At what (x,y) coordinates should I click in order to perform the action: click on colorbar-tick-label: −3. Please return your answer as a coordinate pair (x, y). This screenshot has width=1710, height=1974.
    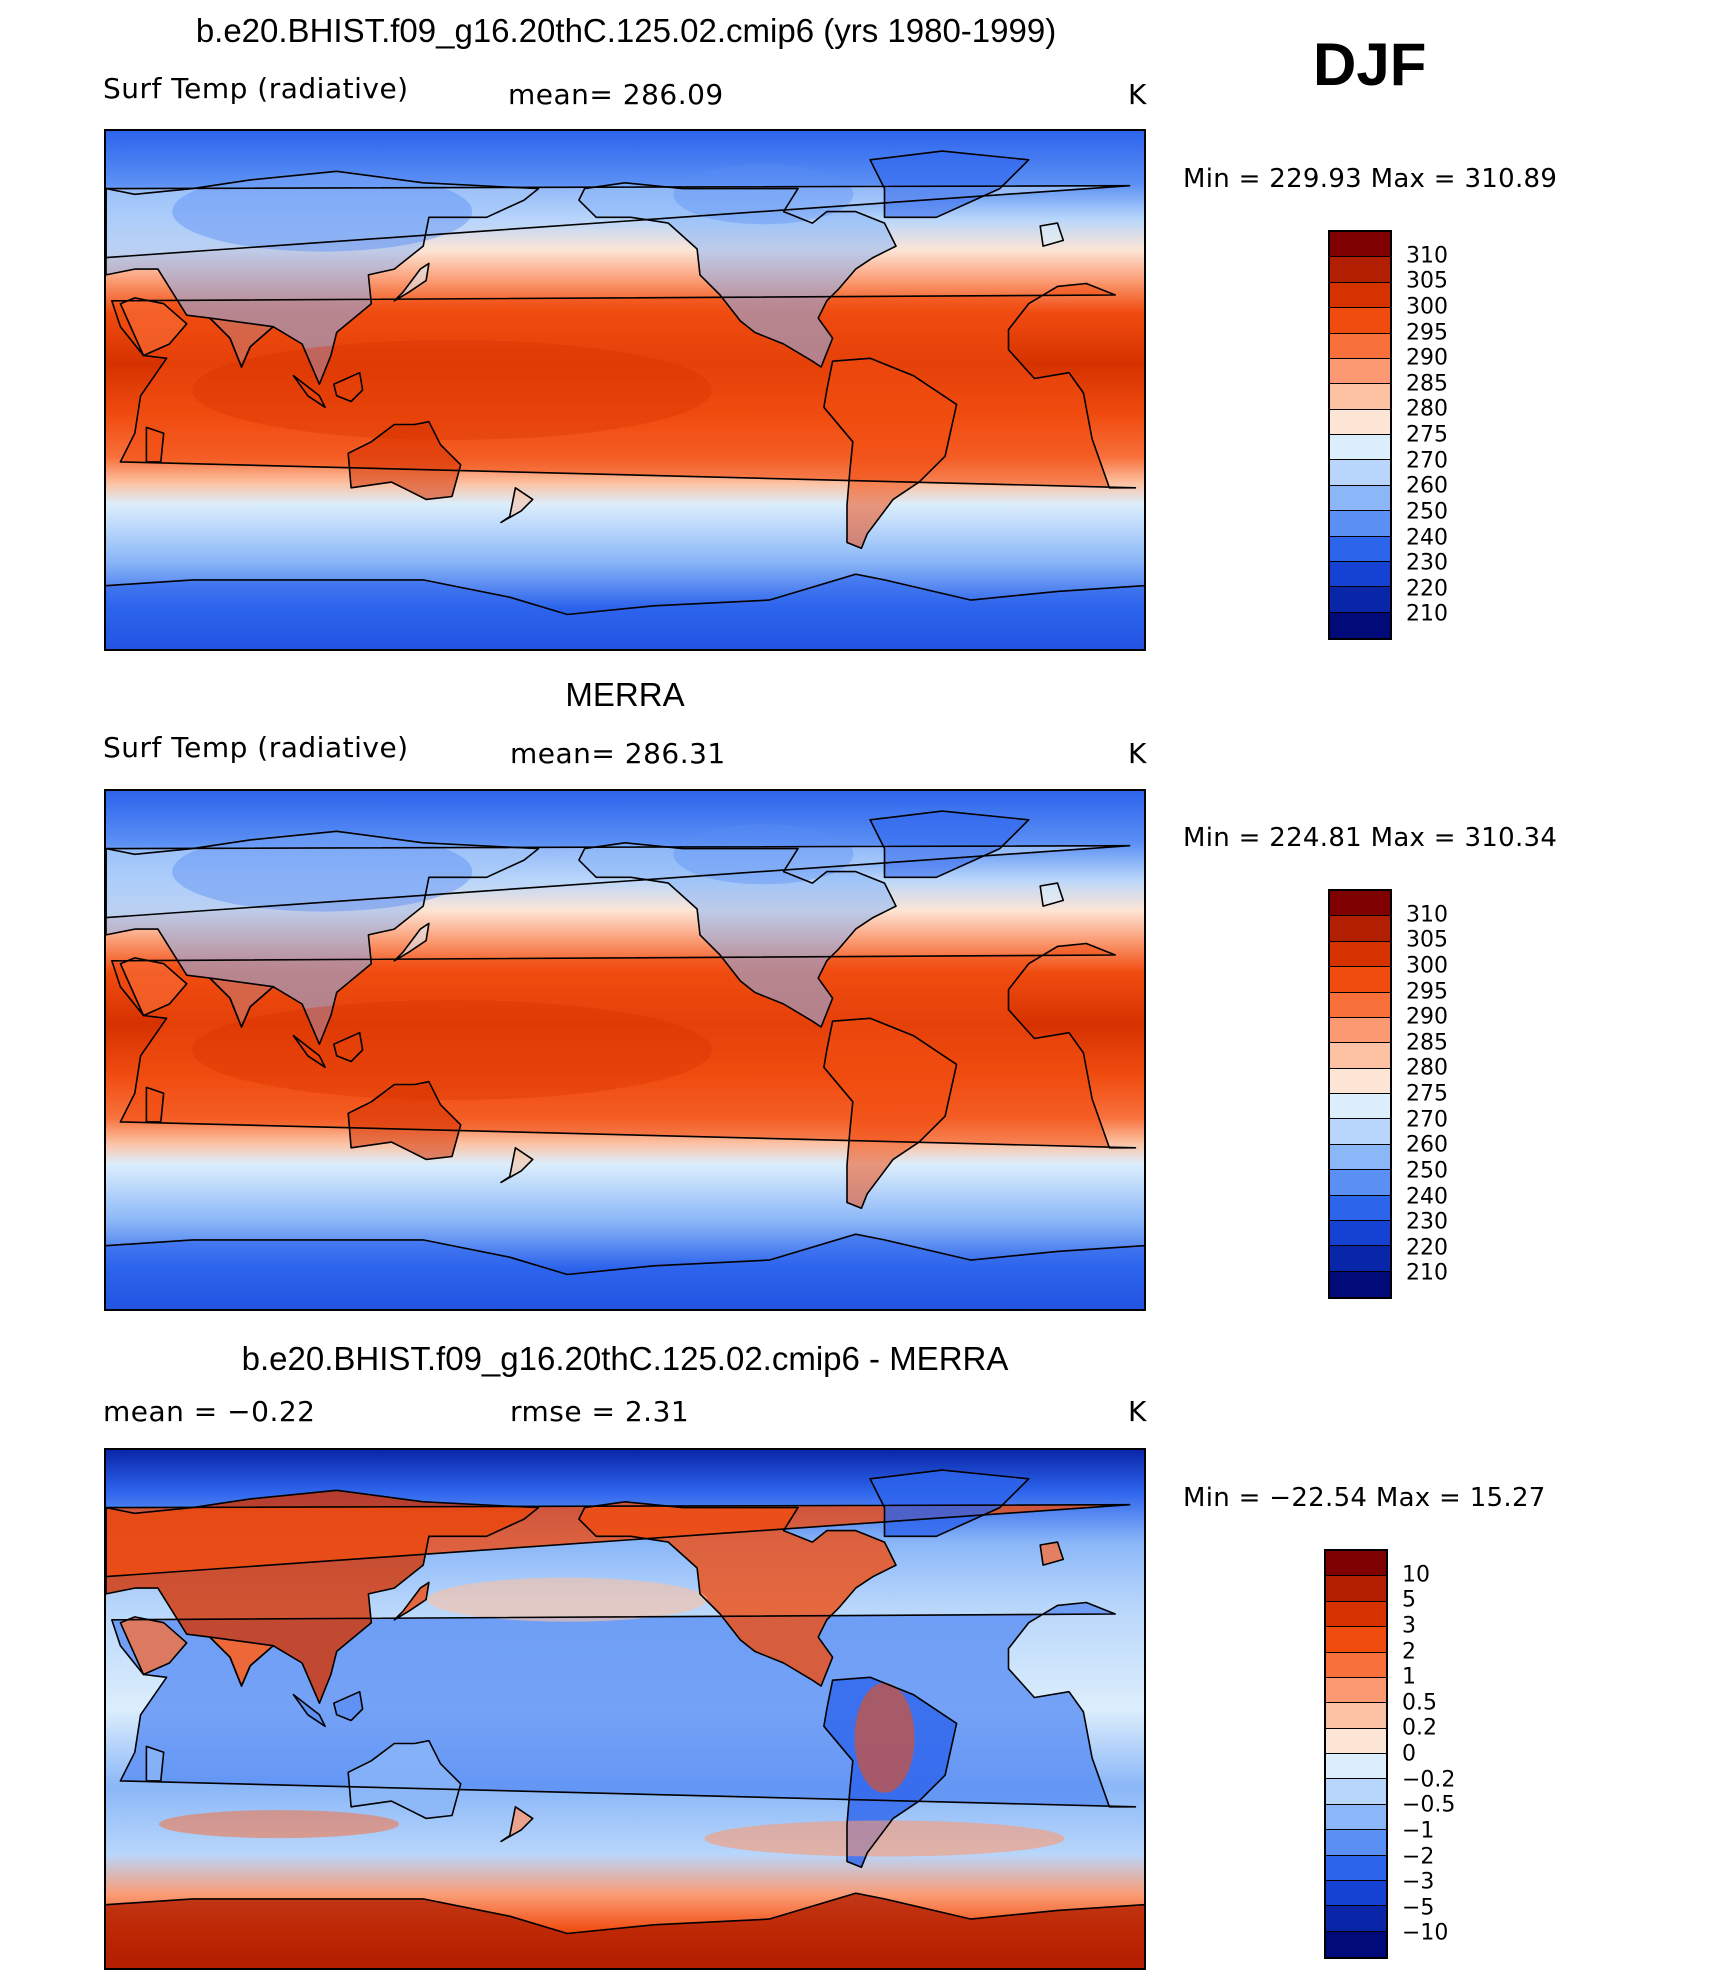
    Looking at the image, I should click on (1418, 1882).